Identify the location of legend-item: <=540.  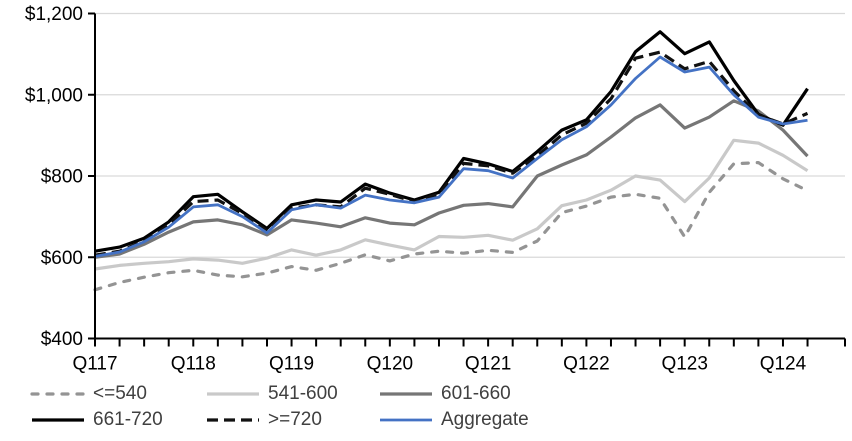
(88, 394).